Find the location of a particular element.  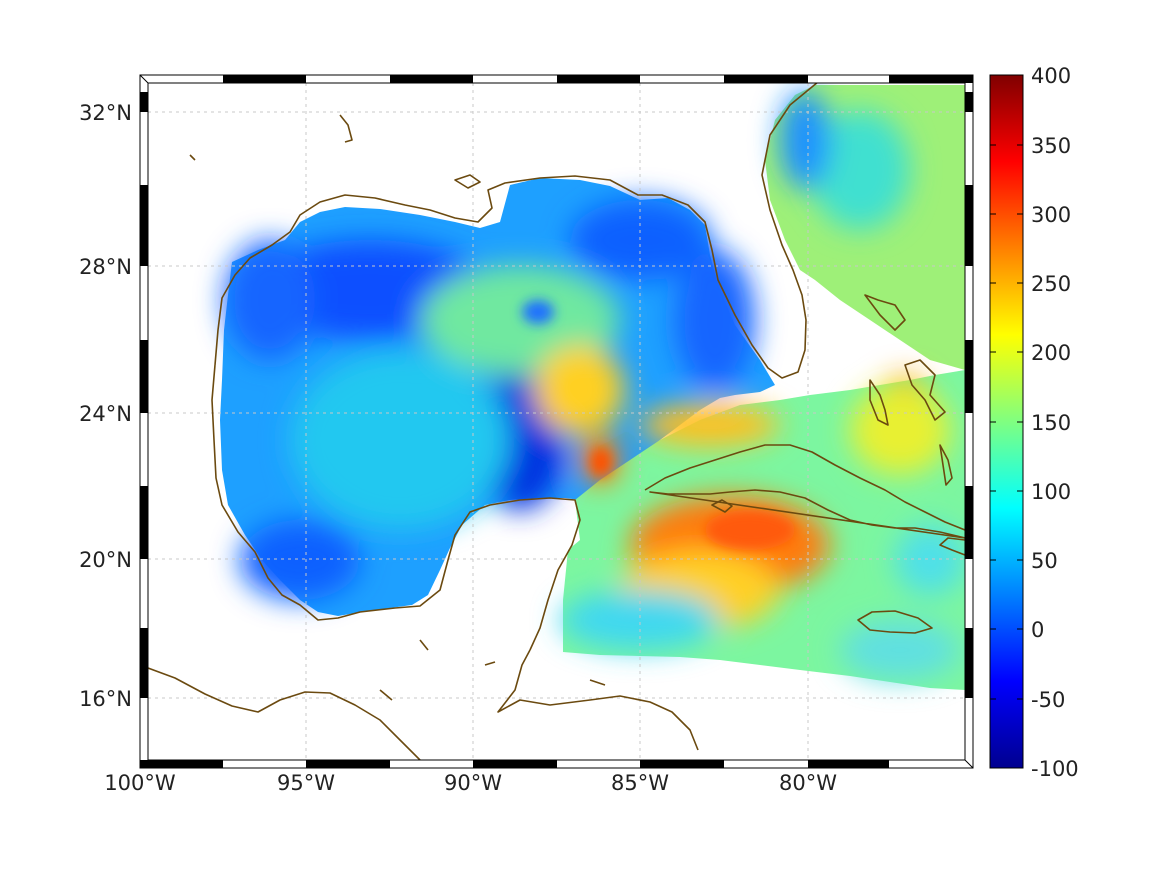

colorbar-tick-label: 200 is located at coordinates (1051, 353).